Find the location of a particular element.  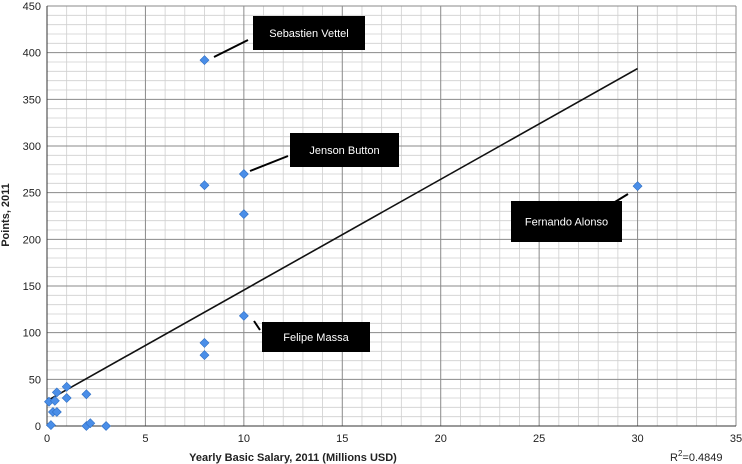

callout-label: Fernando Alonso is located at coordinates (566, 223).